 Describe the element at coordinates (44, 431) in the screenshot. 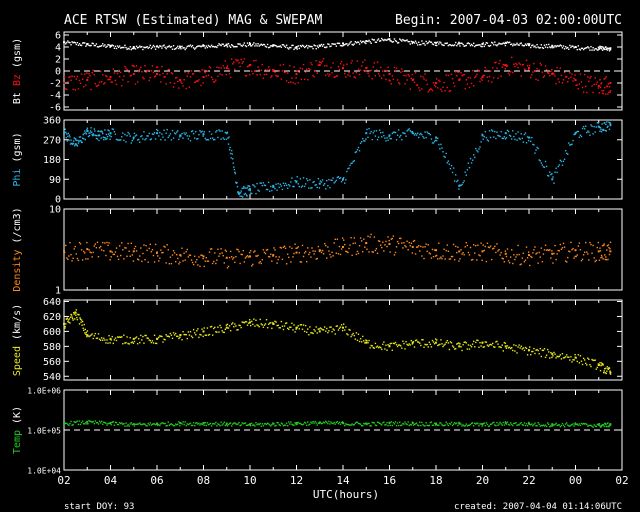

I see `y-tick-label: 1.0E+05` at that location.